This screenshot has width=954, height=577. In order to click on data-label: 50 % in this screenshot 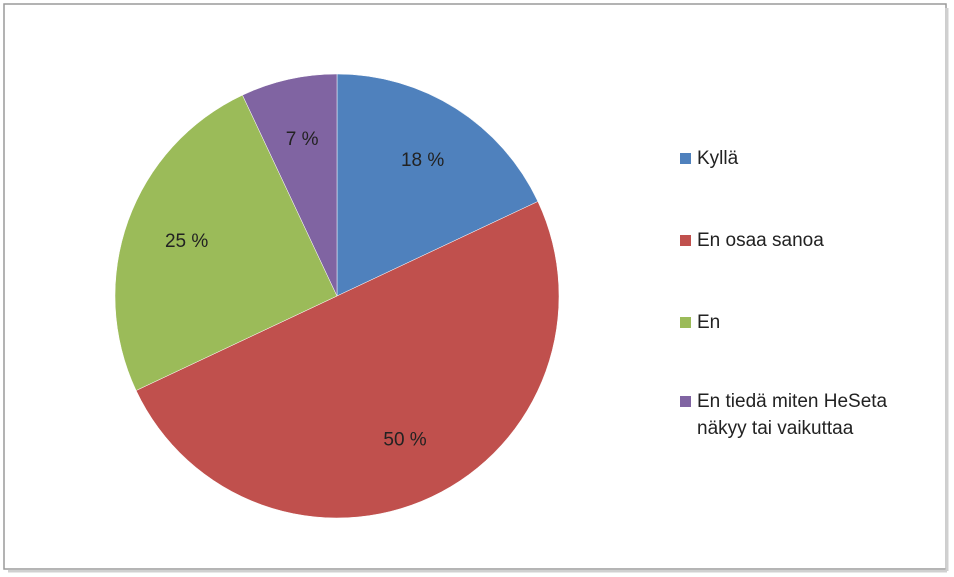, I will do `click(404, 440)`.